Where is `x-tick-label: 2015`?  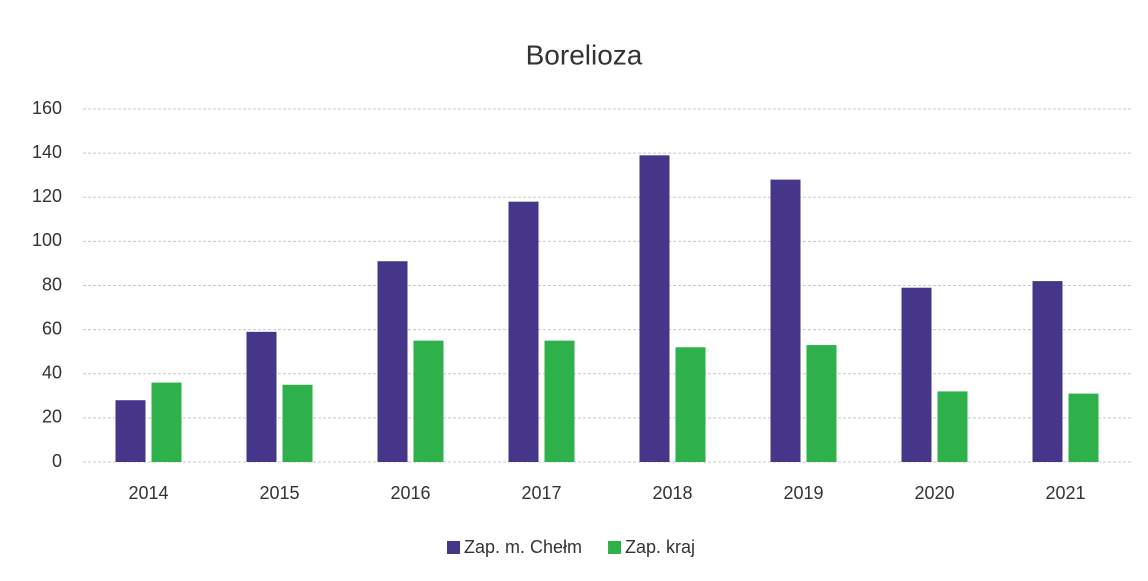
x-tick-label: 2015 is located at coordinates (279, 493).